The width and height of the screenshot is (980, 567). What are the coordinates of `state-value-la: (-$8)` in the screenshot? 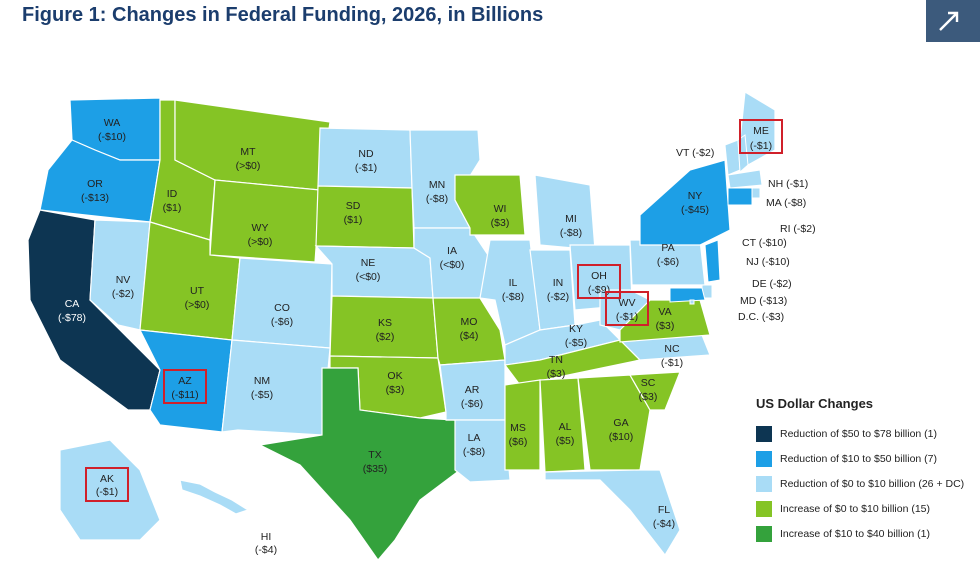 It's located at (474, 452).